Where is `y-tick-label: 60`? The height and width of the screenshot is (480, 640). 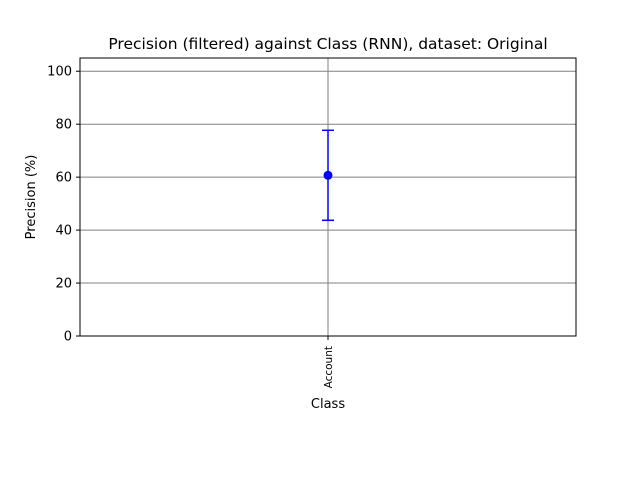
y-tick-label: 60 is located at coordinates (63, 178).